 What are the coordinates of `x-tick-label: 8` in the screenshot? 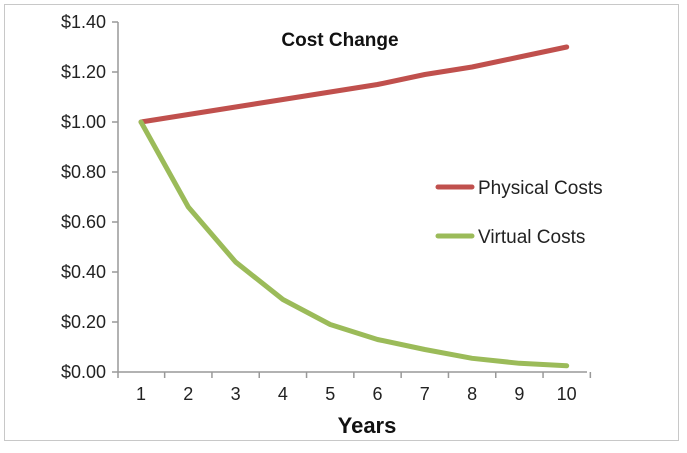 It's located at (472, 394).